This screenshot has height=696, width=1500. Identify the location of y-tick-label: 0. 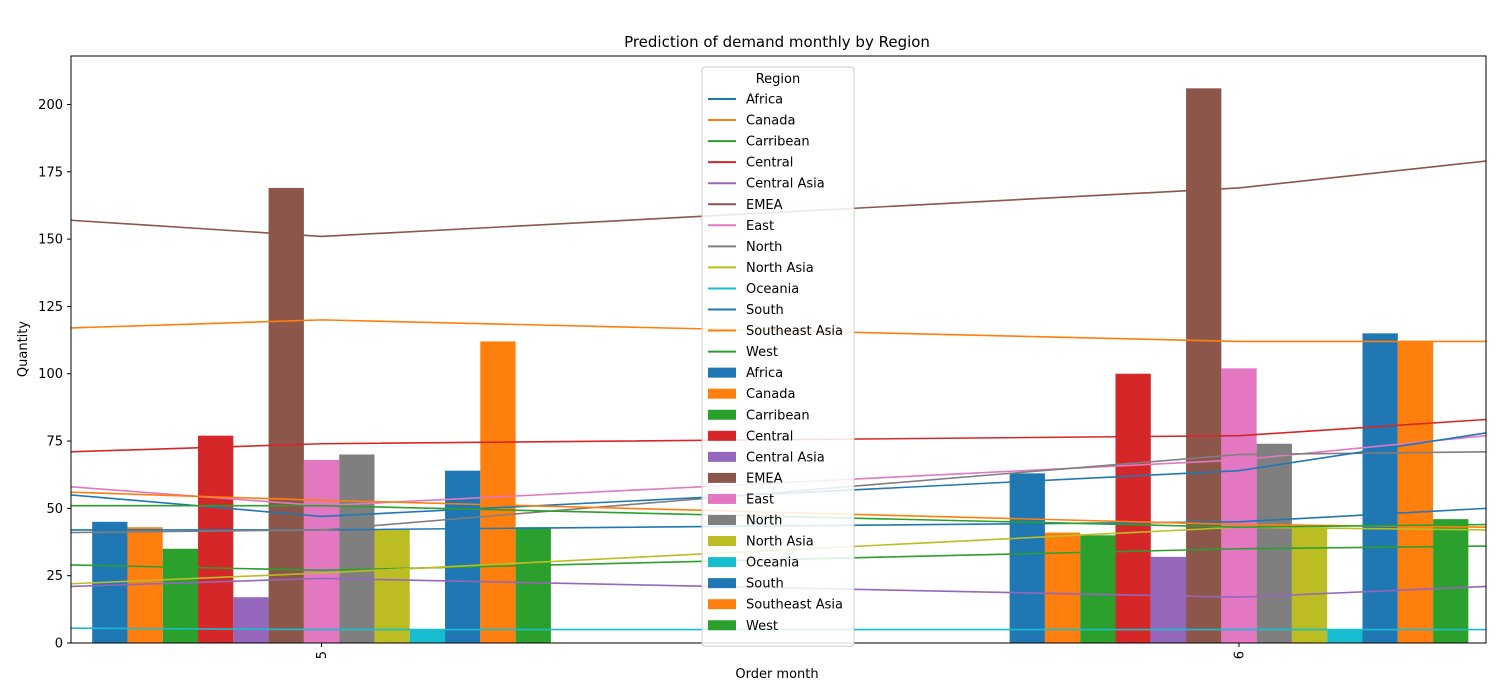
(59, 644).